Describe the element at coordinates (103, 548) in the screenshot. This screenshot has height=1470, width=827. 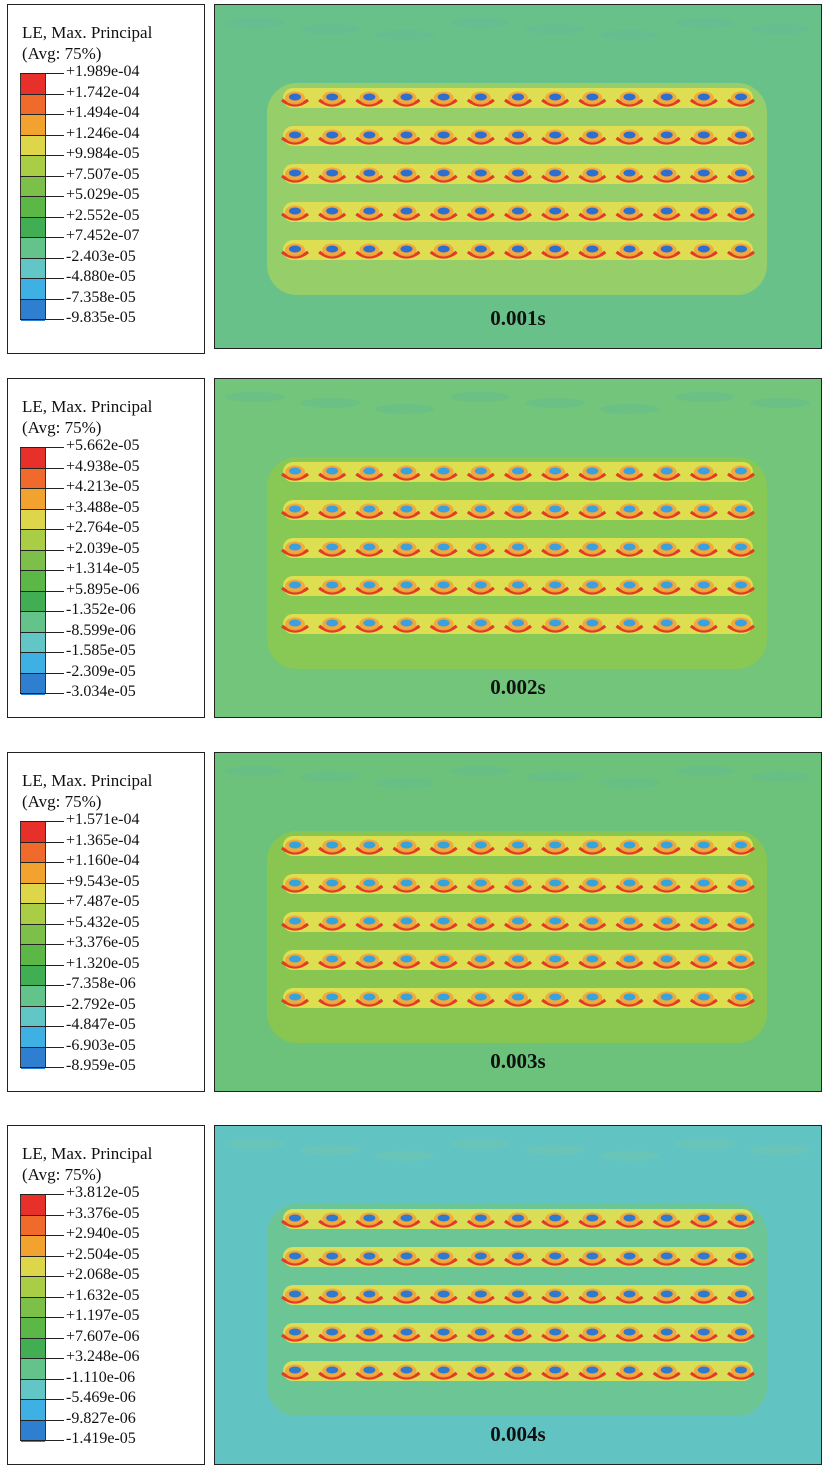
I see `colorbar-label: +2.039e-05` at that location.